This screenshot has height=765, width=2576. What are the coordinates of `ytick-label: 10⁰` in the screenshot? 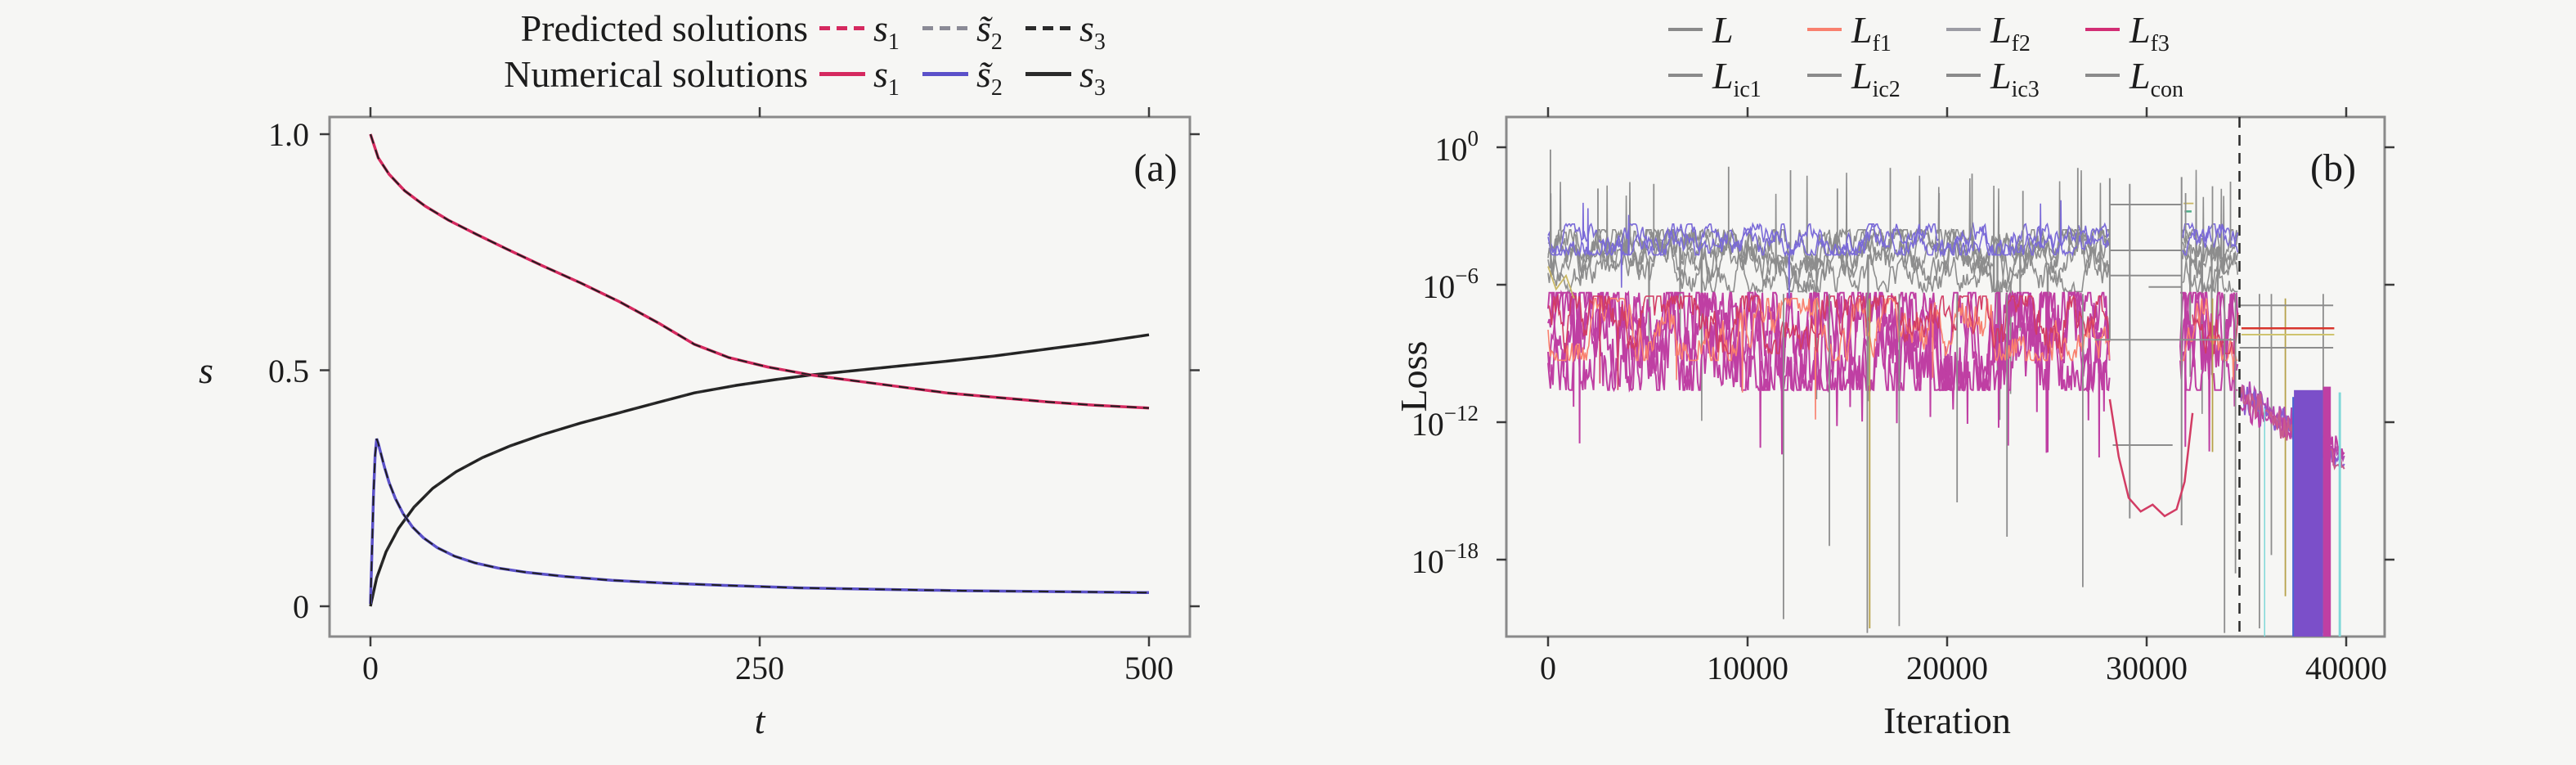 It's located at (1457, 147).